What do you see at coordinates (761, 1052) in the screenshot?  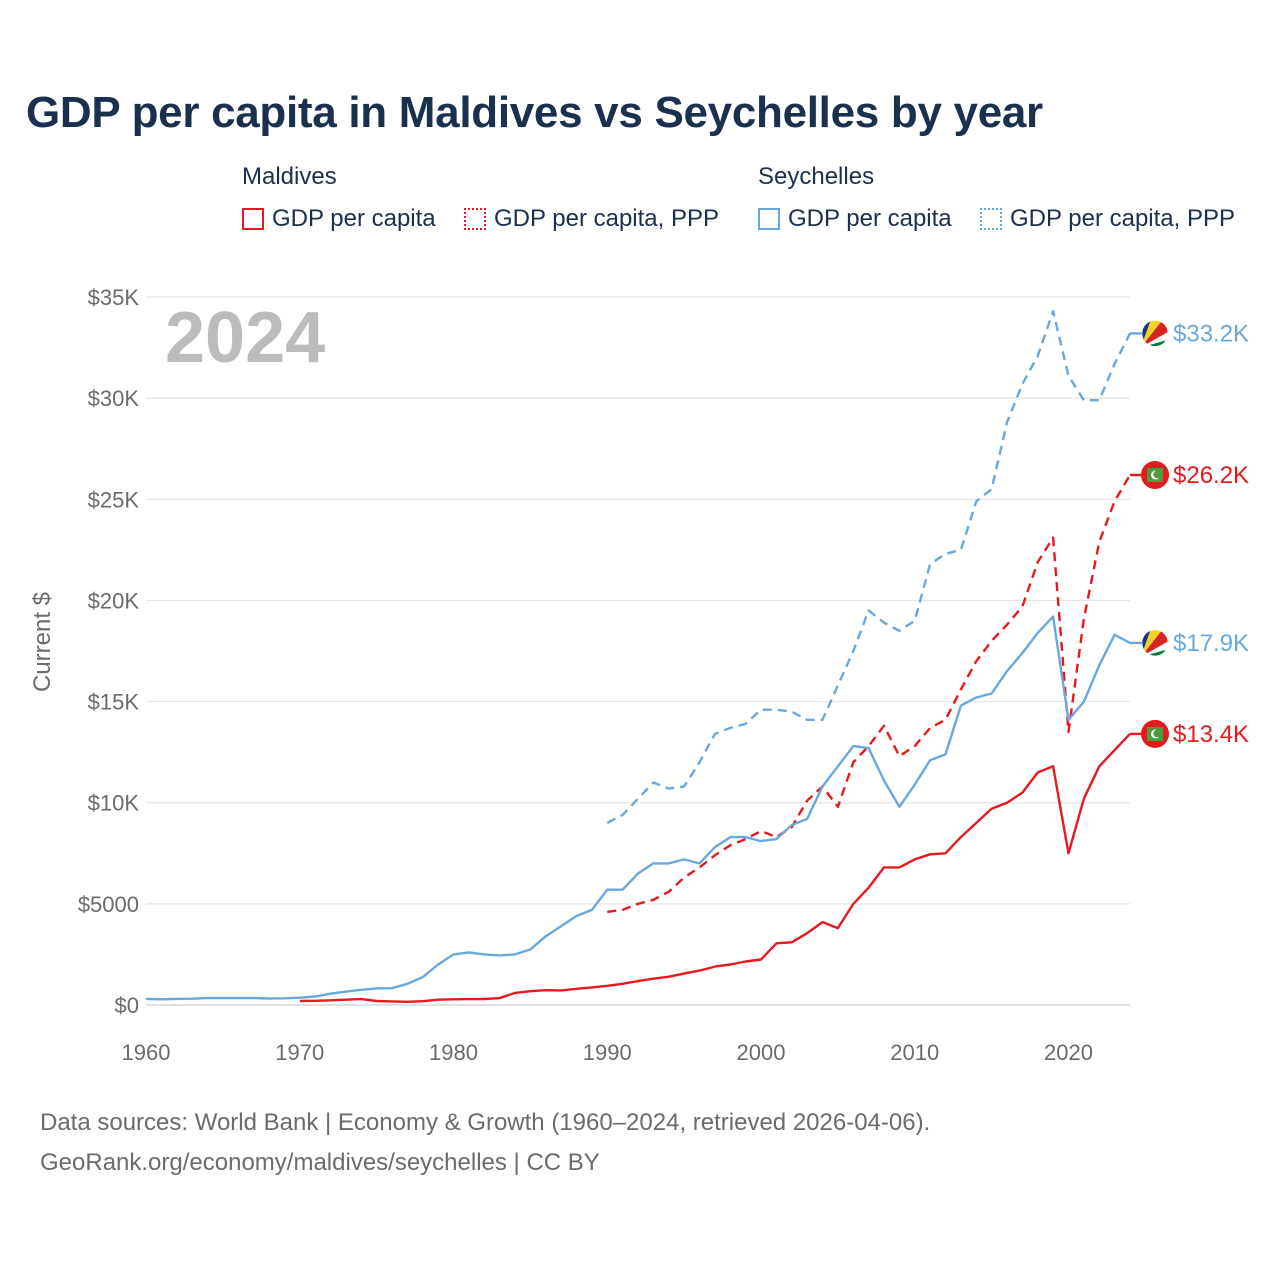 I see `x-tick-label: 2000` at bounding box center [761, 1052].